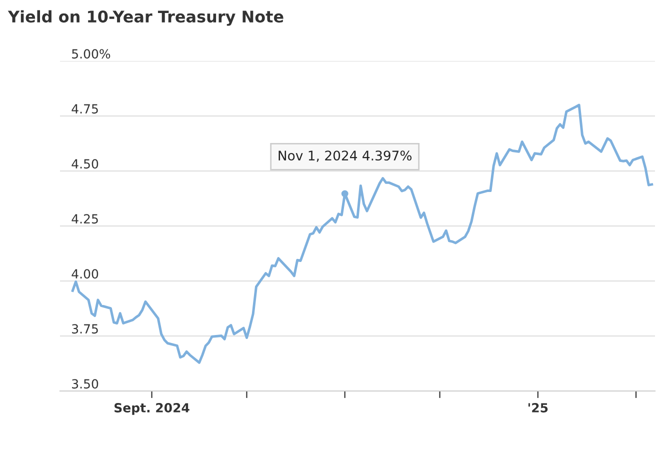 The height and width of the screenshot is (452, 665). Describe the element at coordinates (85, 109) in the screenshot. I see `y-tick-label: 4.75` at that location.